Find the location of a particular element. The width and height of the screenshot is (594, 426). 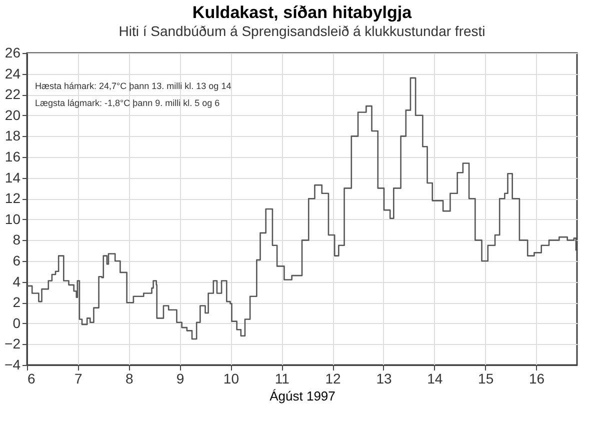

x-tick-label: 6 is located at coordinates (32, 378).